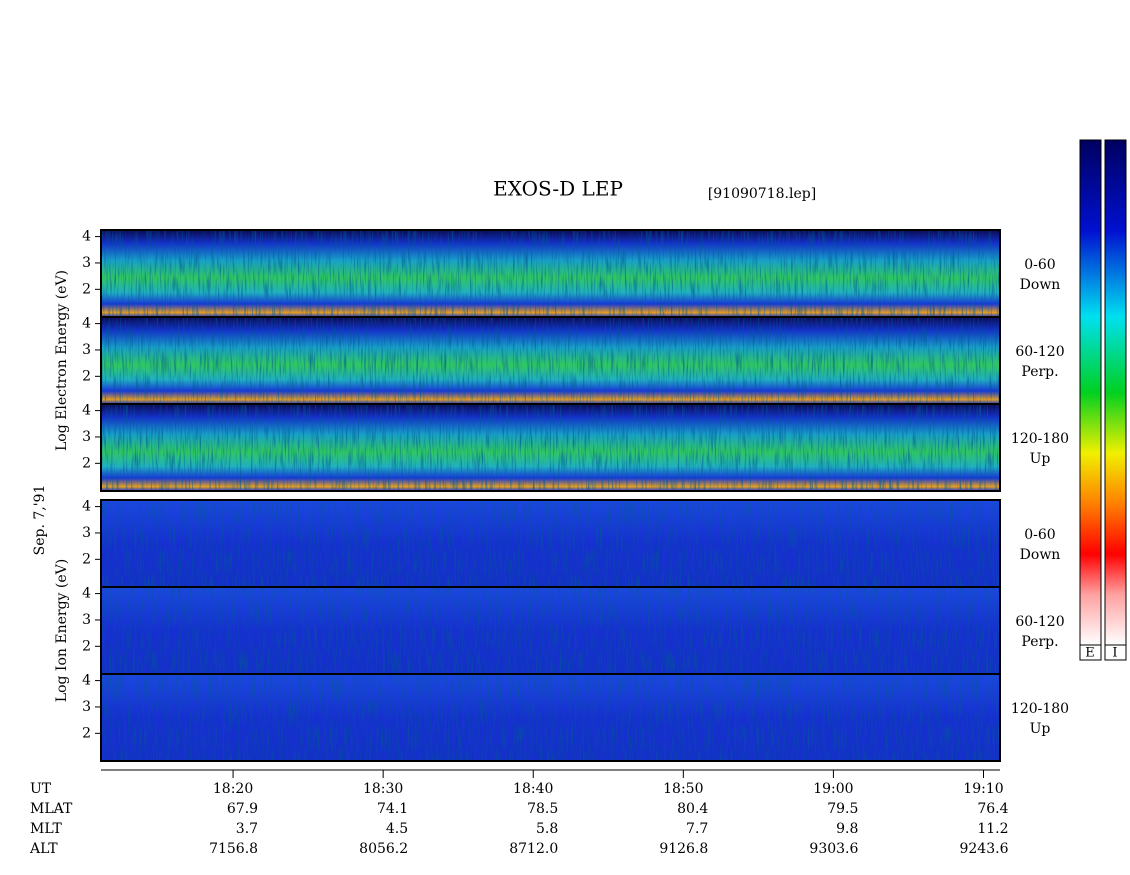  What do you see at coordinates (62, 630) in the screenshot?
I see `y-axis-label: Log Ion Energy (eV)` at bounding box center [62, 630].